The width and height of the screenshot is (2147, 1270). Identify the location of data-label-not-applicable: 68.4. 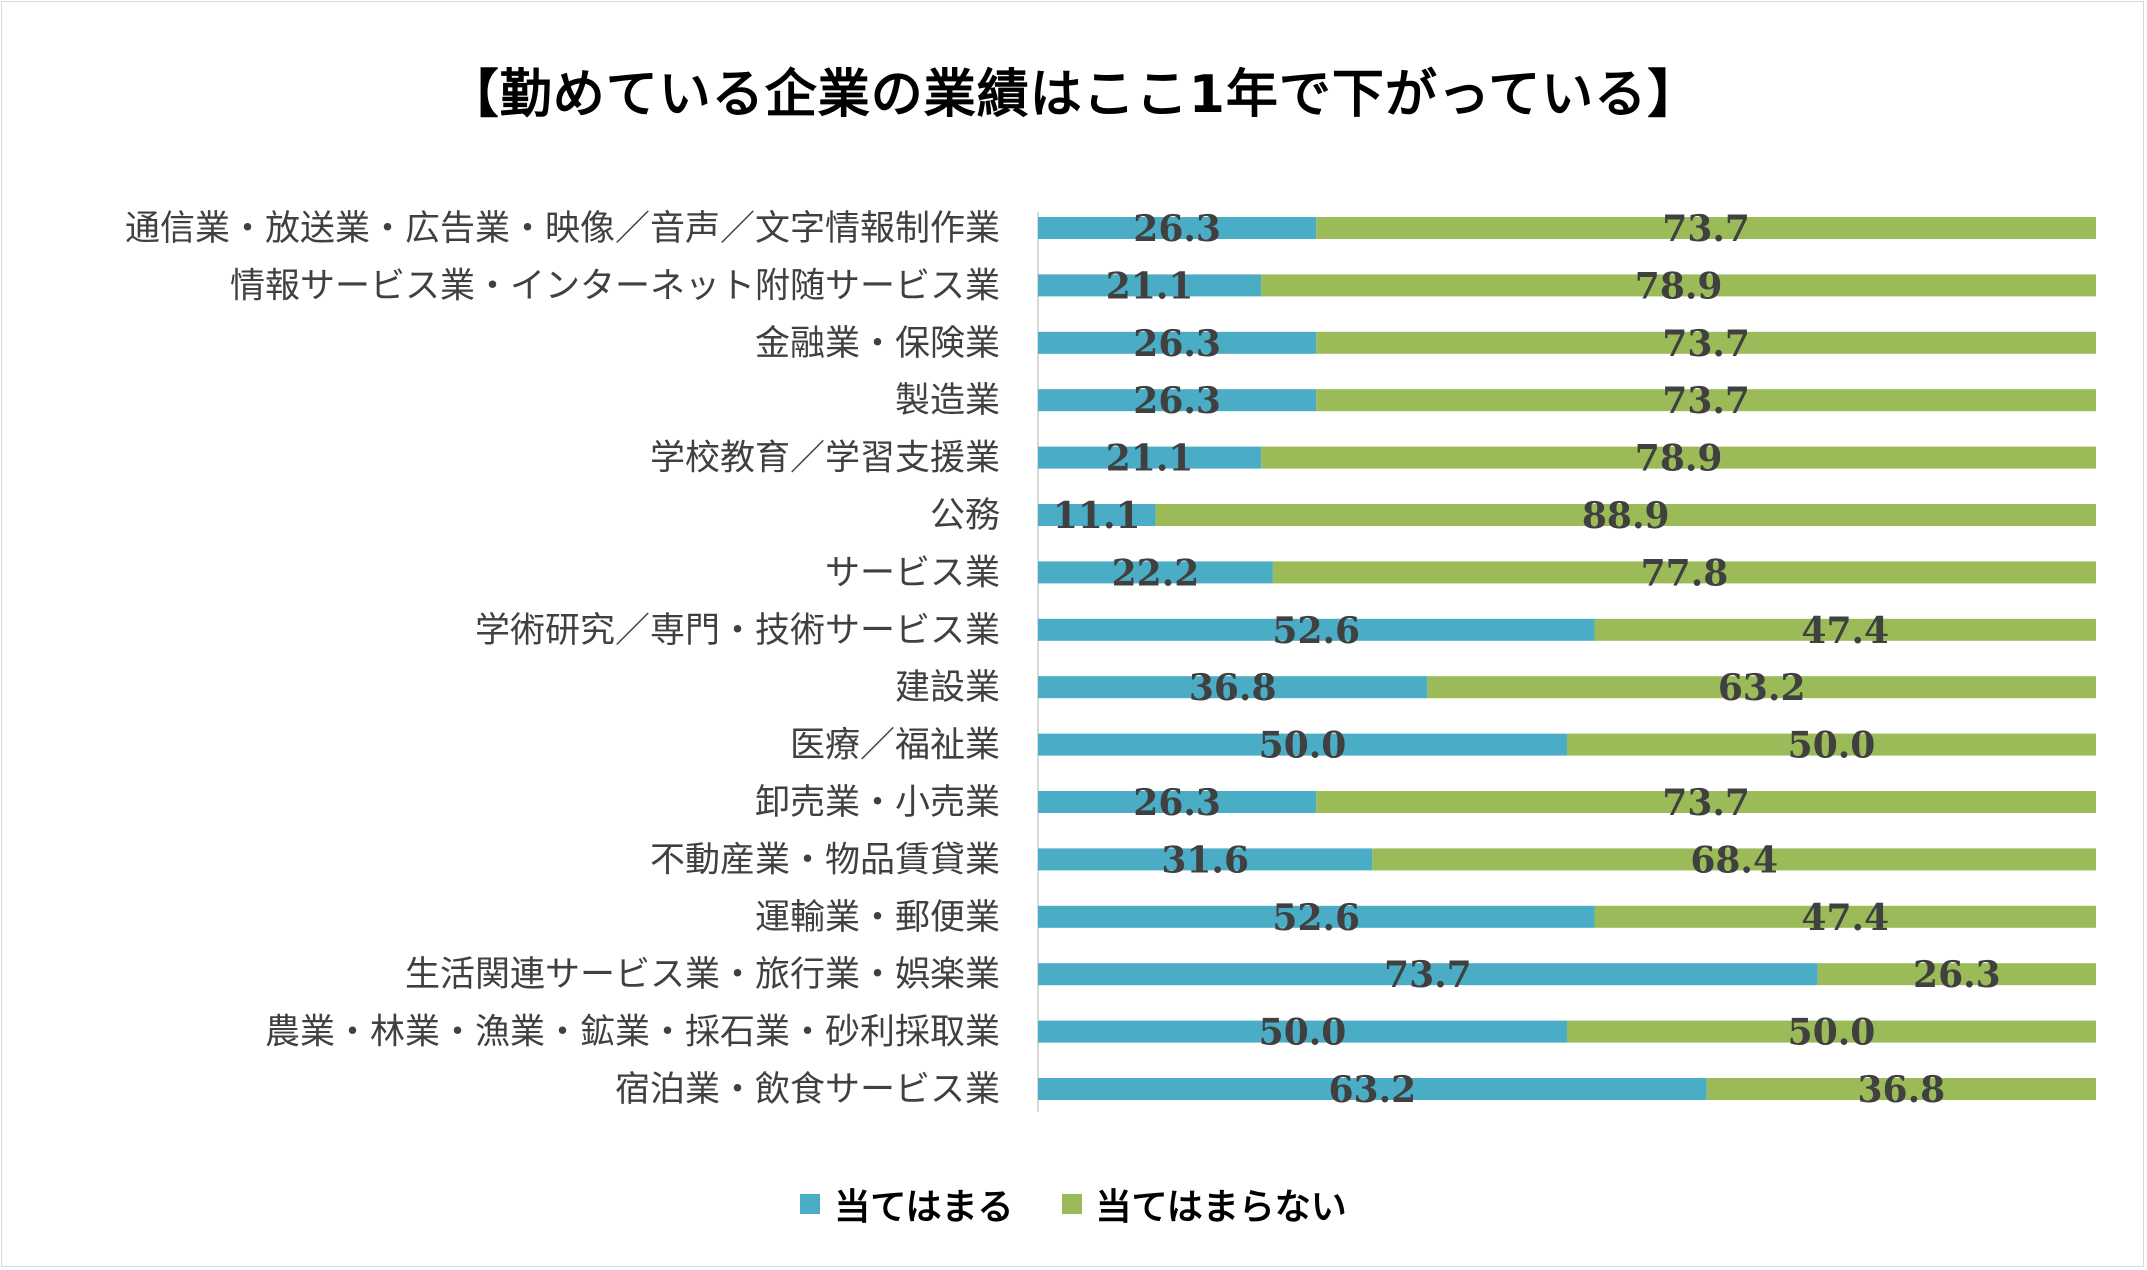
(1734, 860).